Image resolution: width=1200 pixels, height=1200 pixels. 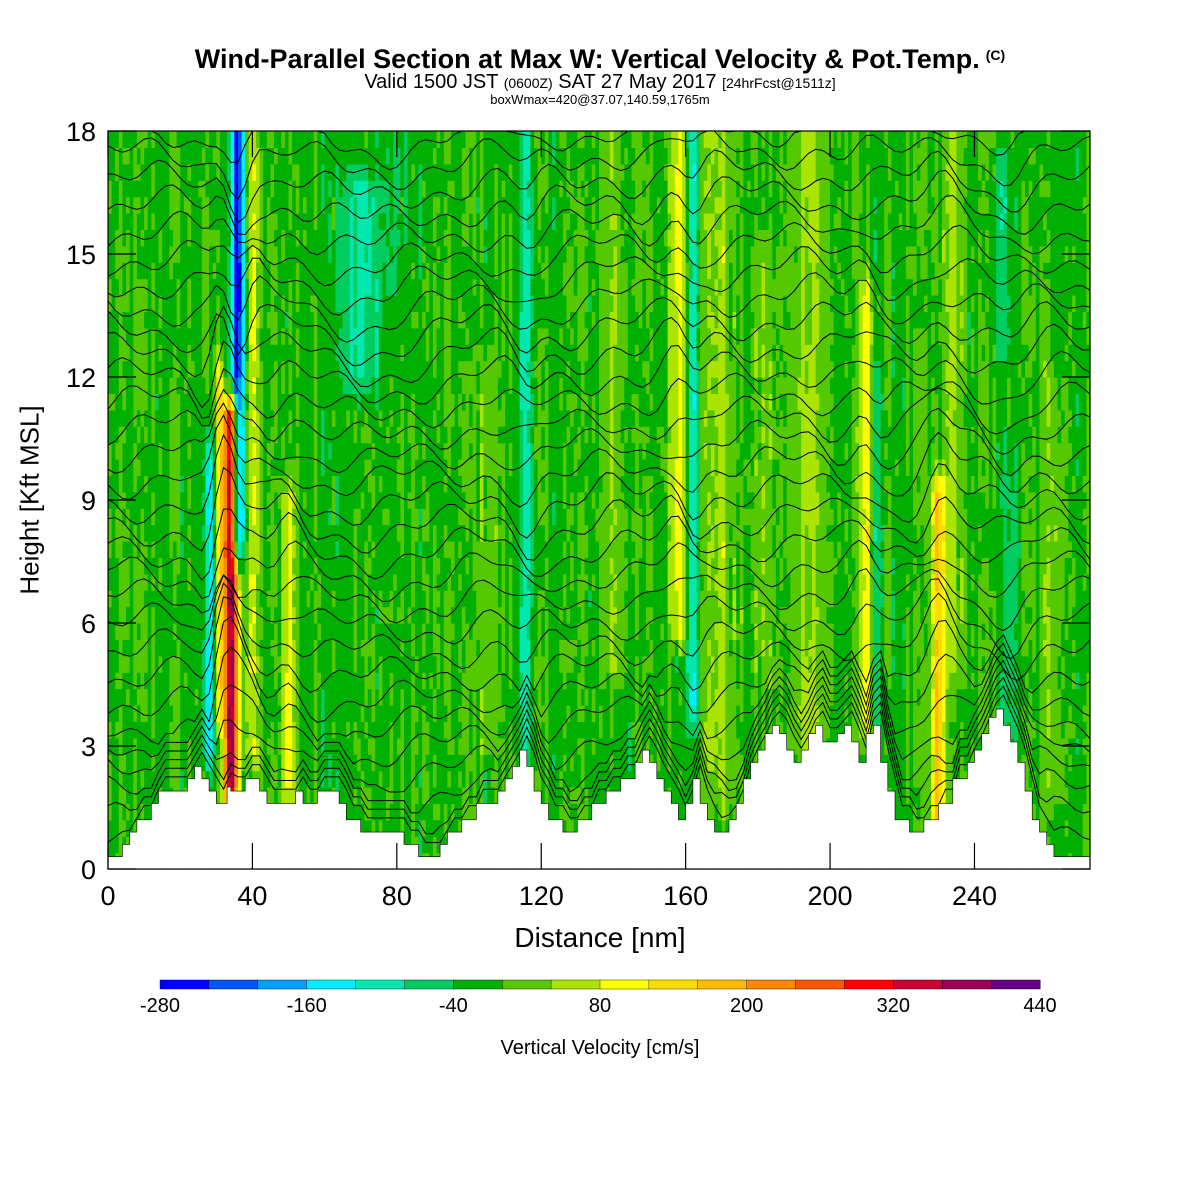 What do you see at coordinates (779, 83) in the screenshot?
I see `forecast-info: [24hrFcst@1511z]` at bounding box center [779, 83].